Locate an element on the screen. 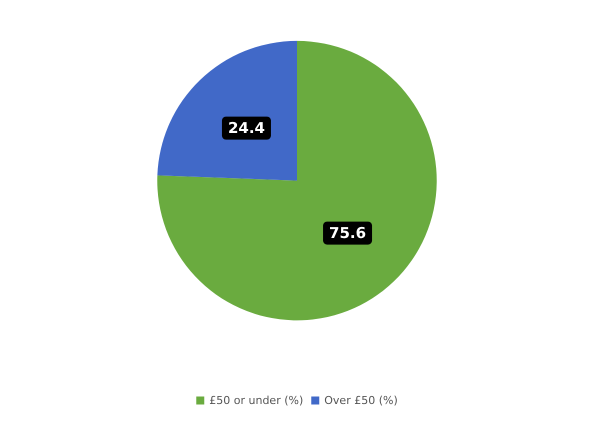 This screenshot has height=427, width=594. legend-label: £50 or under (%) is located at coordinates (256, 400).